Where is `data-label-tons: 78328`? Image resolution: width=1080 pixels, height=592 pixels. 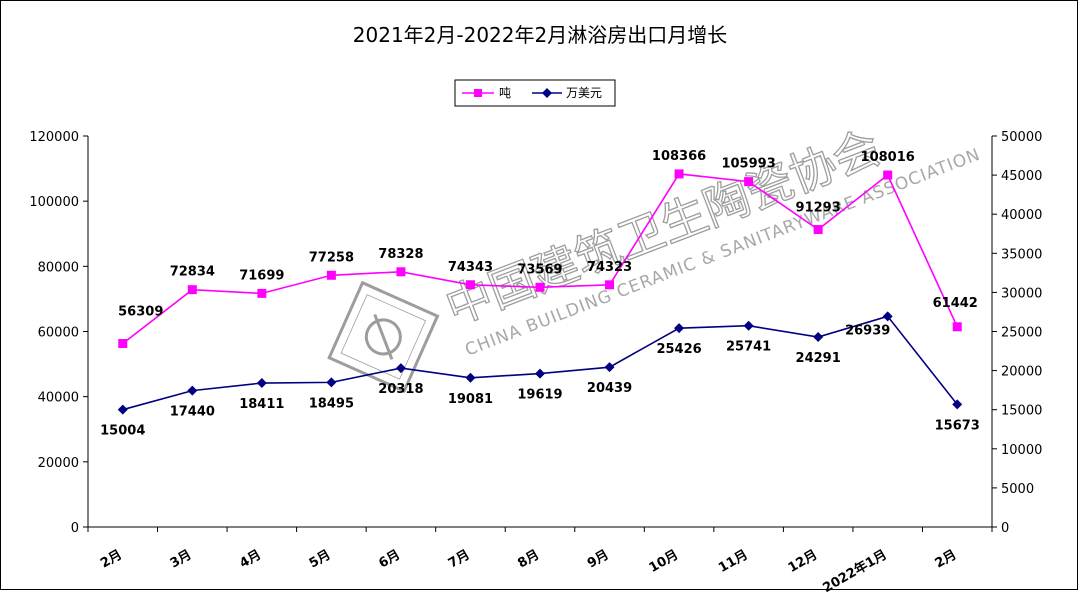
data-label-tons: 78328 is located at coordinates (400, 254).